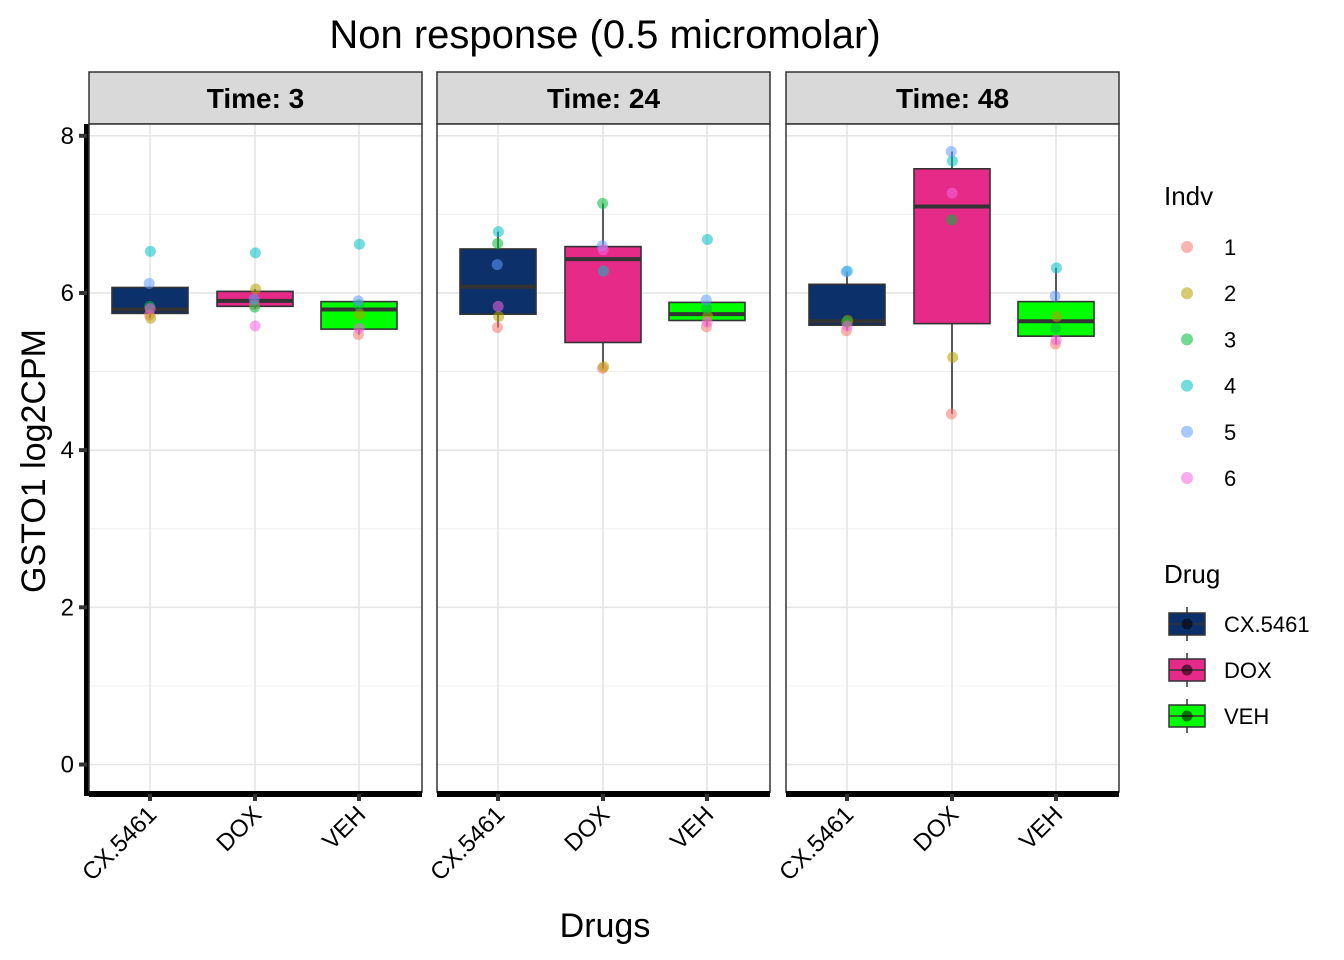  What do you see at coordinates (75, 459) in the screenshot?
I see `y-axis: 0 2 4 6 8` at bounding box center [75, 459].